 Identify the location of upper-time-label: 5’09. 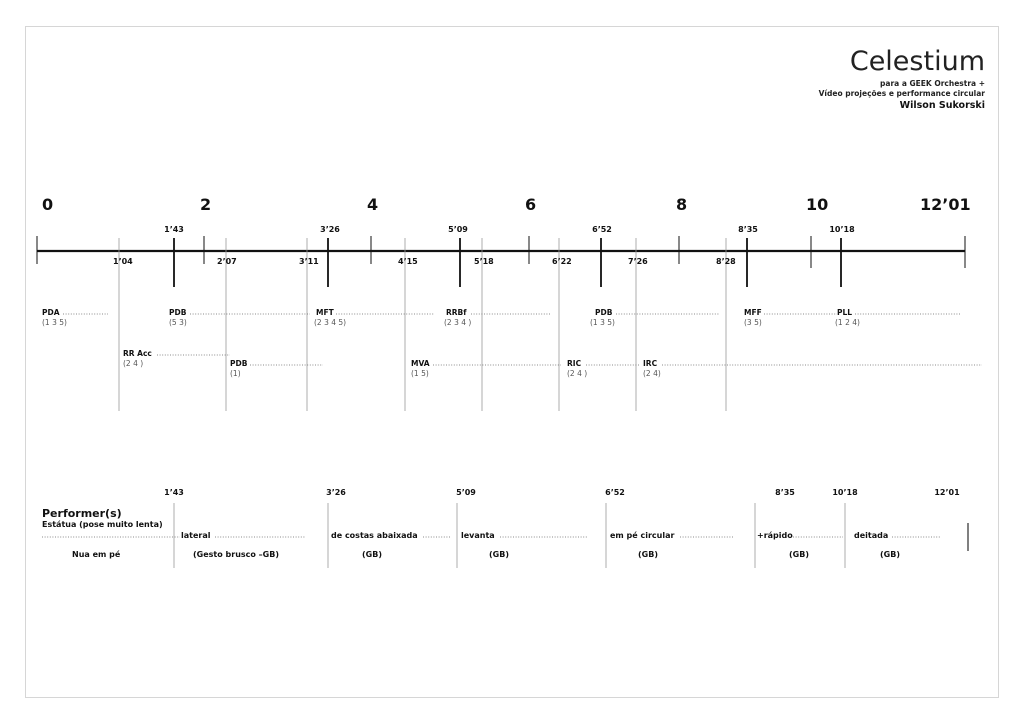
(458, 229).